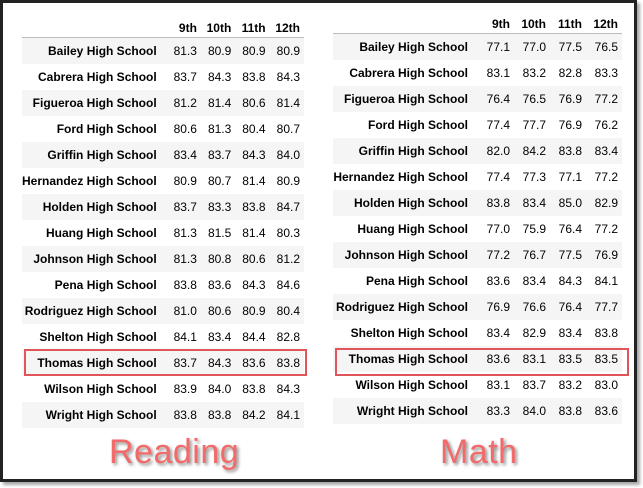  I want to click on score-cell: 84.1, so click(606, 281).